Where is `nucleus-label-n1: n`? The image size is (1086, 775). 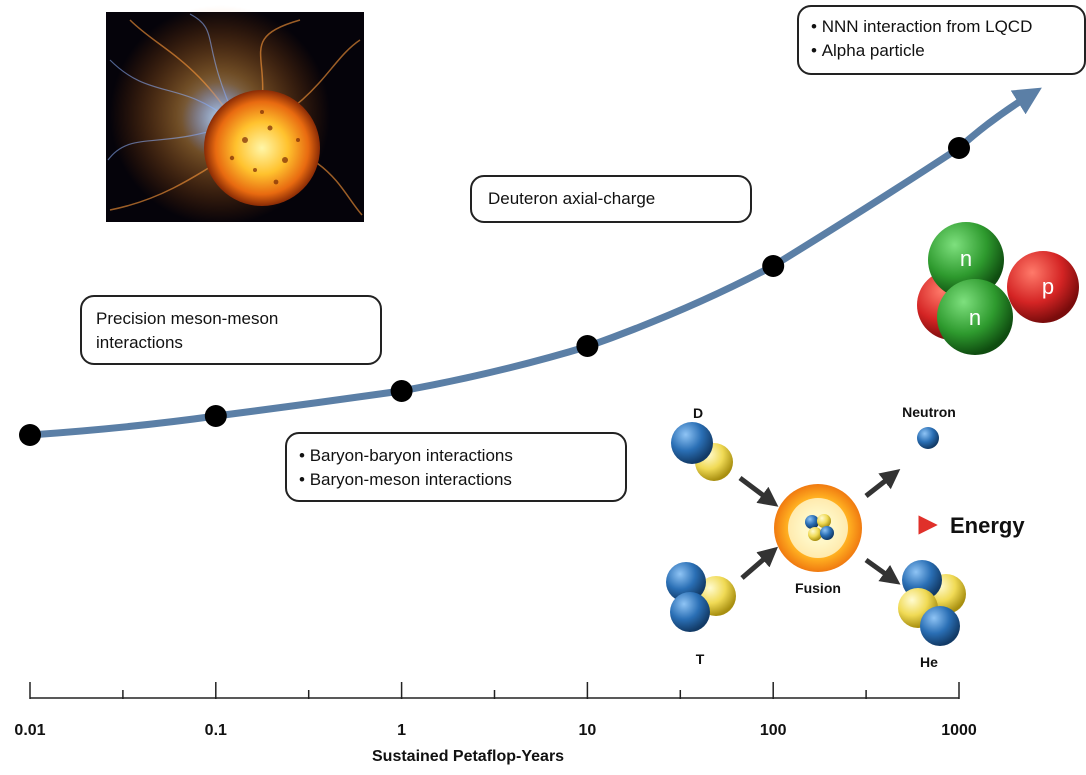
nucleus-label-n1: n is located at coordinates (966, 258).